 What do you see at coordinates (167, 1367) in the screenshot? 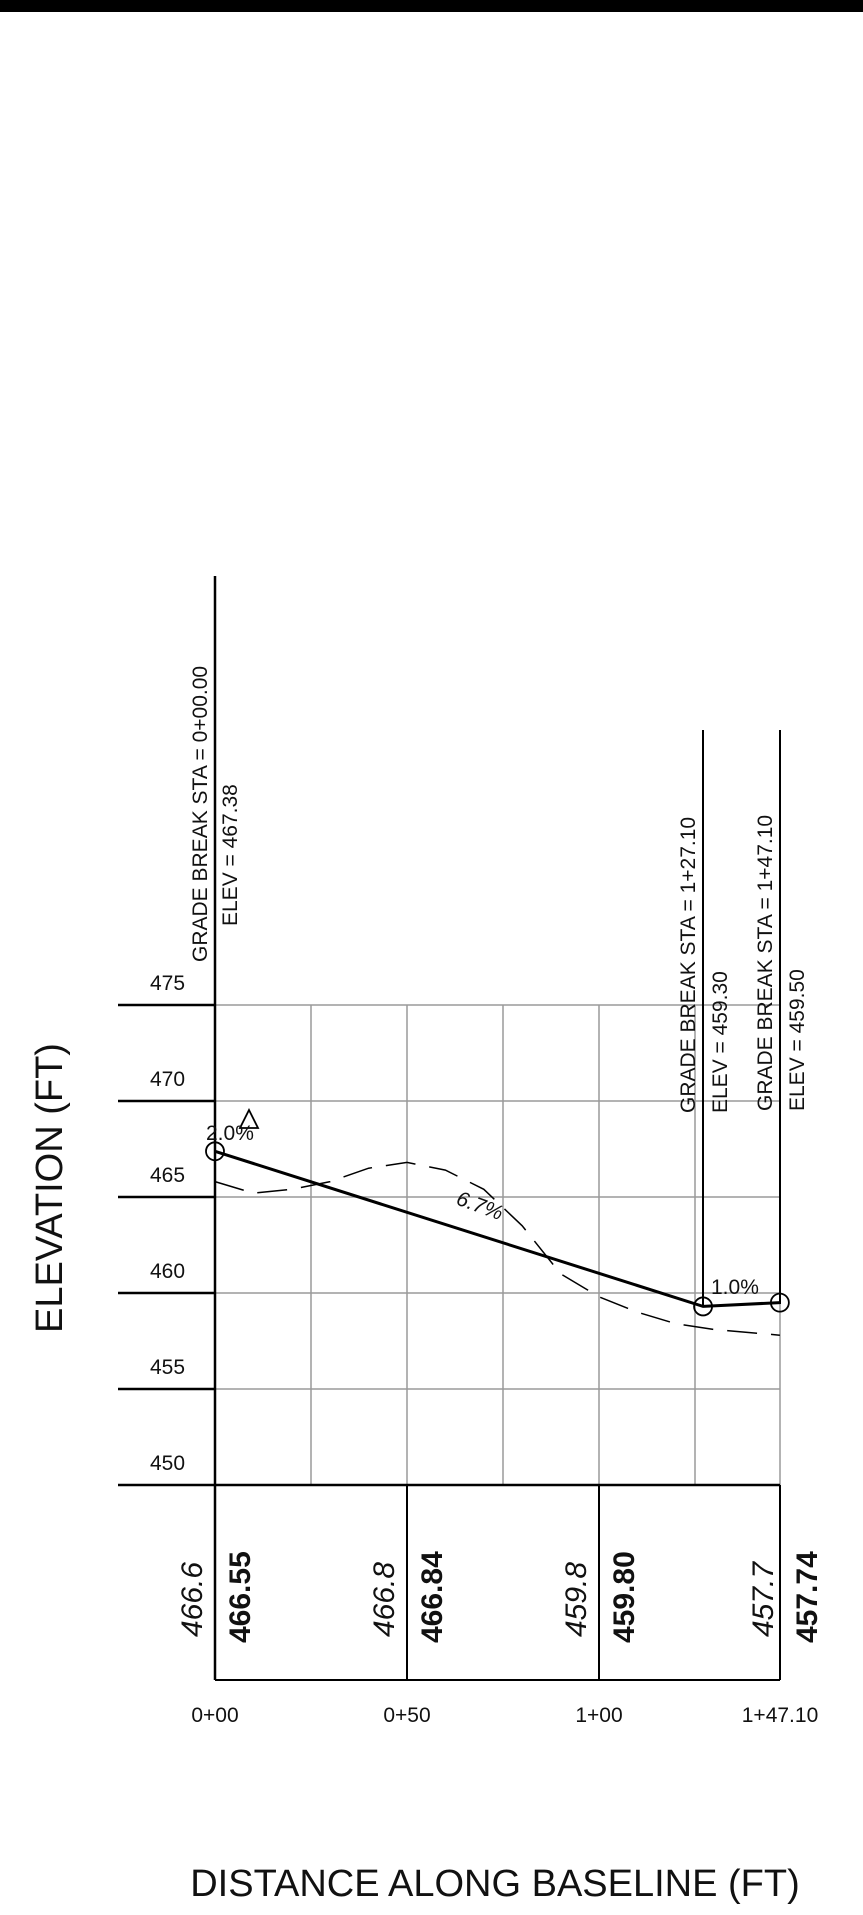
I see `y-tick-label-455: 455` at bounding box center [167, 1367].